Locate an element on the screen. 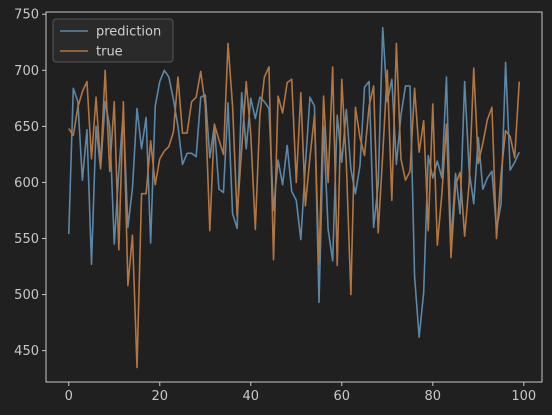  y-tick-label: 700 is located at coordinates (26, 71).